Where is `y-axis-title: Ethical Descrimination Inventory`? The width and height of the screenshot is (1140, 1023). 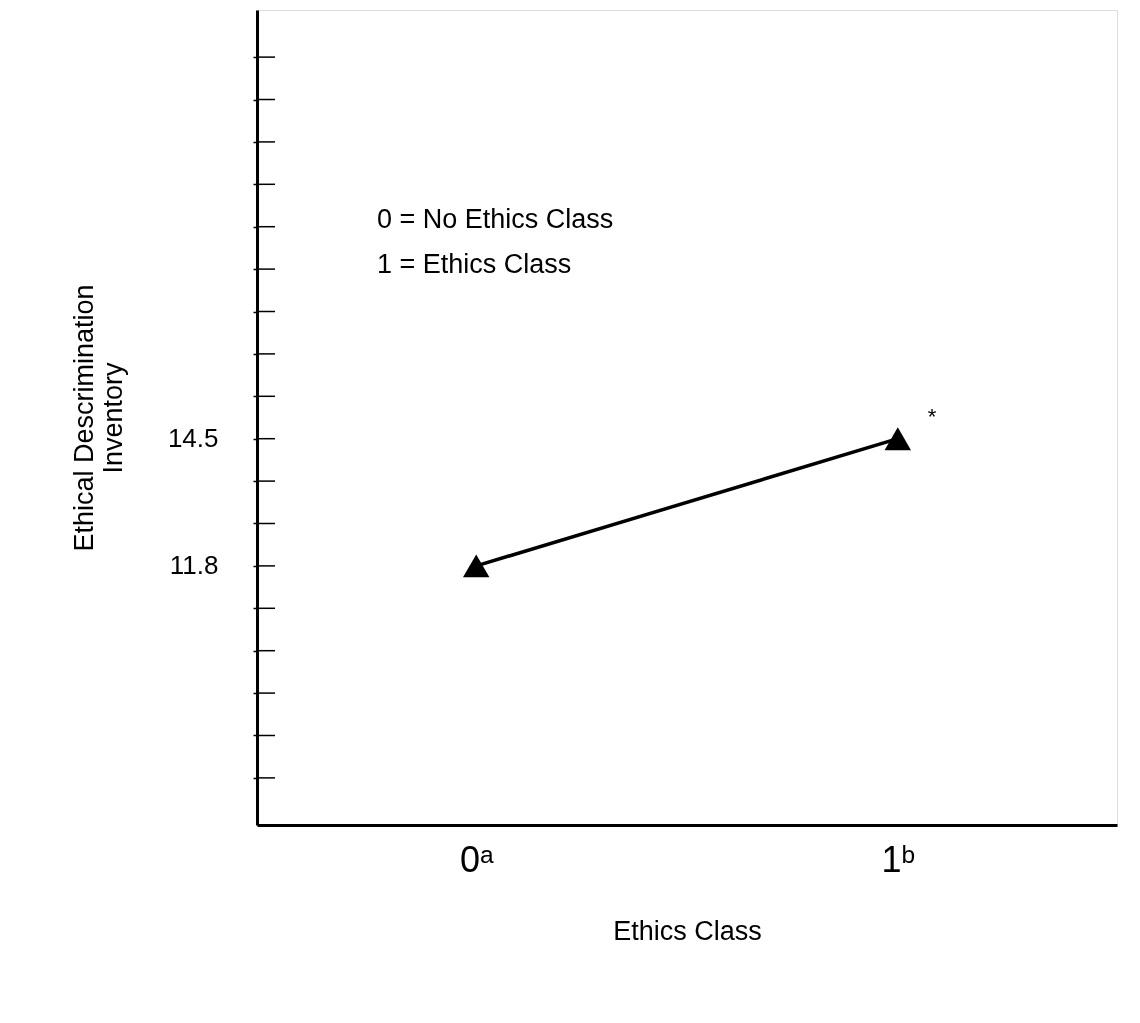
y-axis-title: Ethical Descrimination Inventory is located at coordinates (98, 418).